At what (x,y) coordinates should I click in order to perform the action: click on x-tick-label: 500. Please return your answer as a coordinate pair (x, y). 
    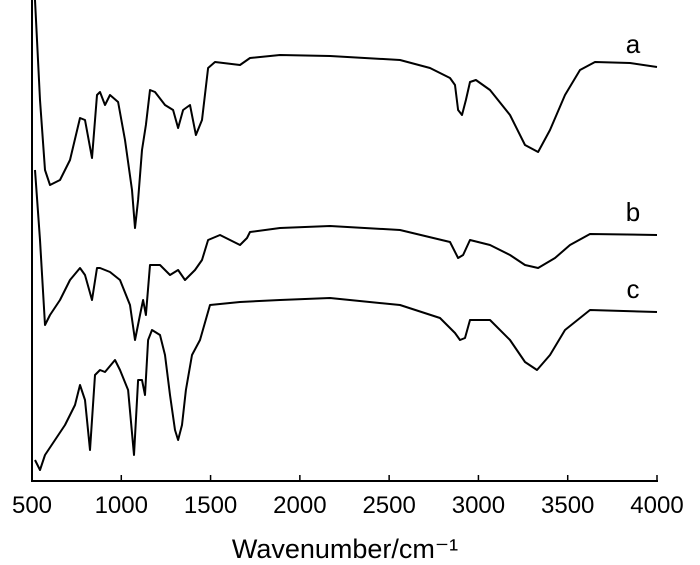
    Looking at the image, I should click on (32, 505).